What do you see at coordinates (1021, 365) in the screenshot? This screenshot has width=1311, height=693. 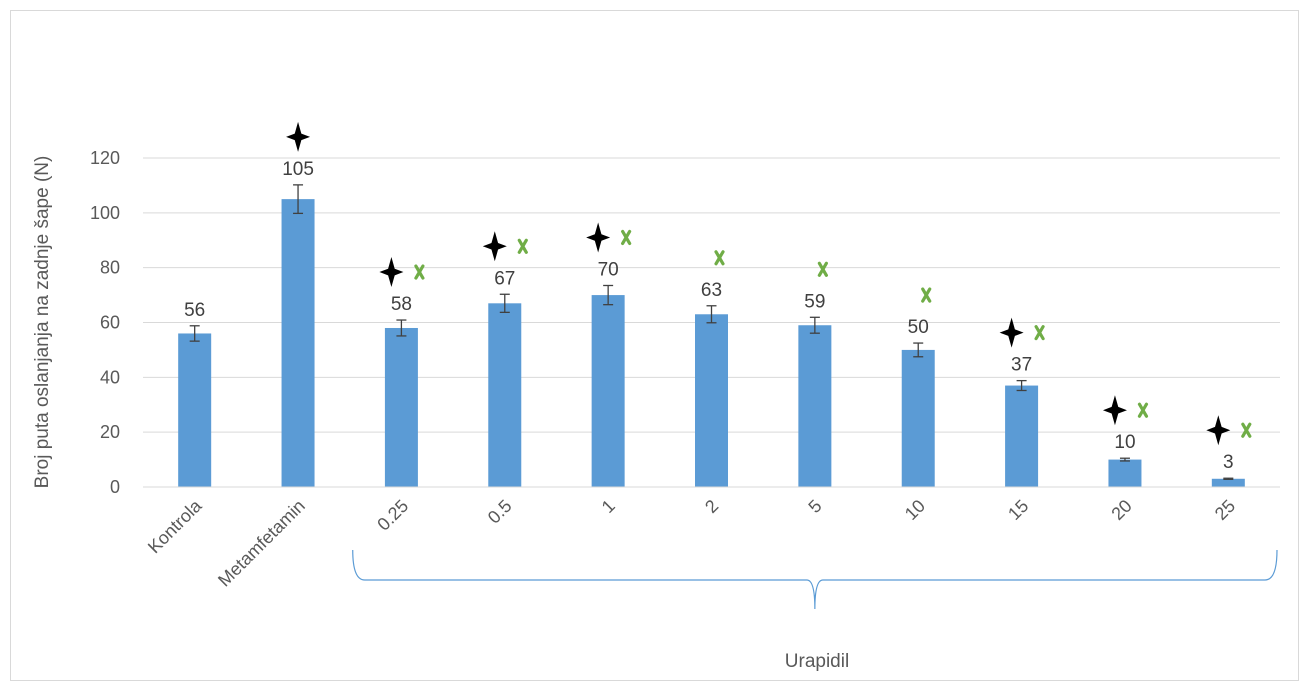 I see `data-label: 37` at bounding box center [1021, 365].